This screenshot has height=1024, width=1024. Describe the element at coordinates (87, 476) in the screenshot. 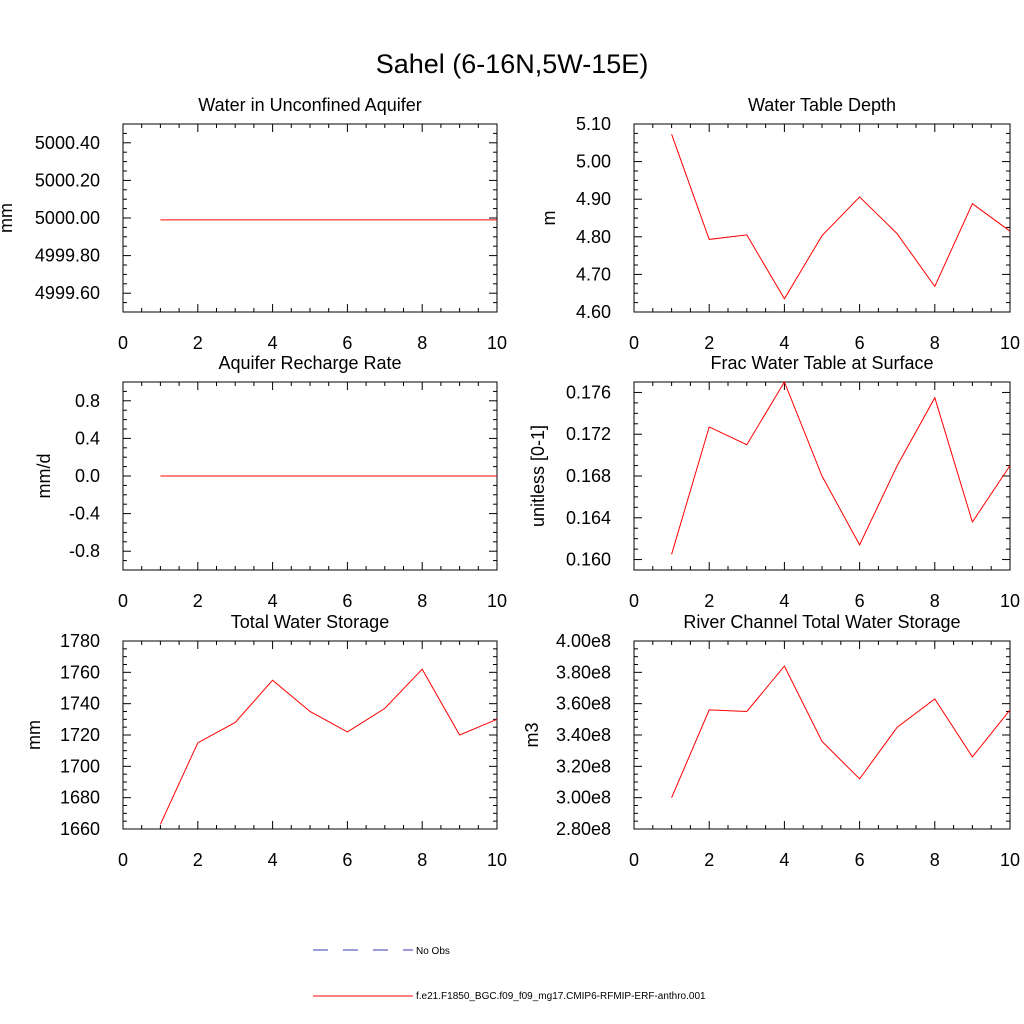

I see `y-tick-label: 0.0` at that location.